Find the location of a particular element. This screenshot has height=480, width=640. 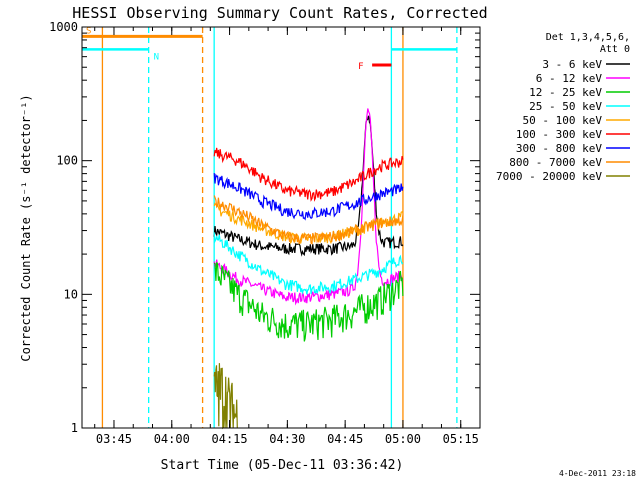

legend-label: 3 - 6 keV is located at coordinates (572, 64).